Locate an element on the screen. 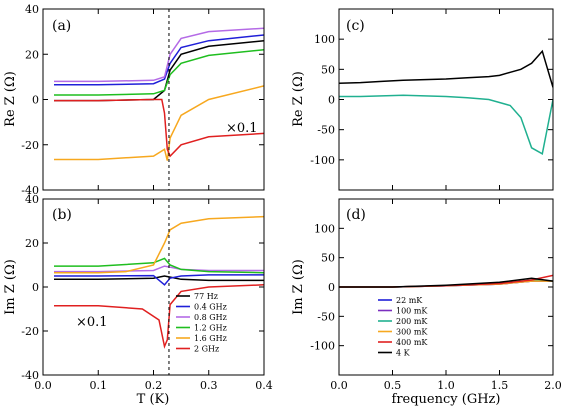  x-tick-label: 2.0 is located at coordinates (552, 385).